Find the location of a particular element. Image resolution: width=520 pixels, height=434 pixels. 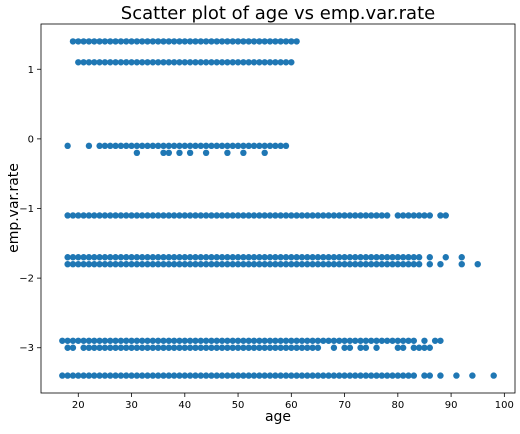

x-tick-label: 30 is located at coordinates (131, 405).